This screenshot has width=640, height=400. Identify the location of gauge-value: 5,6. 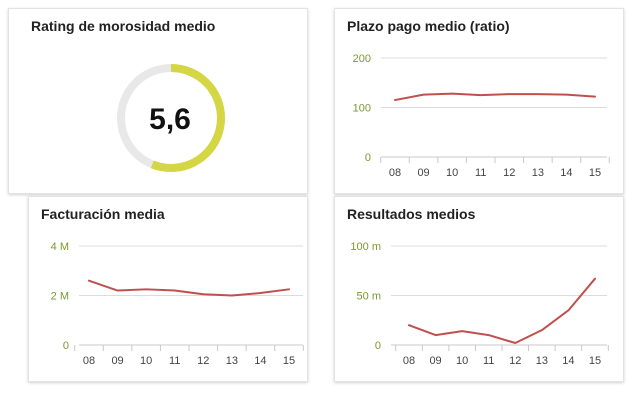
(170, 119).